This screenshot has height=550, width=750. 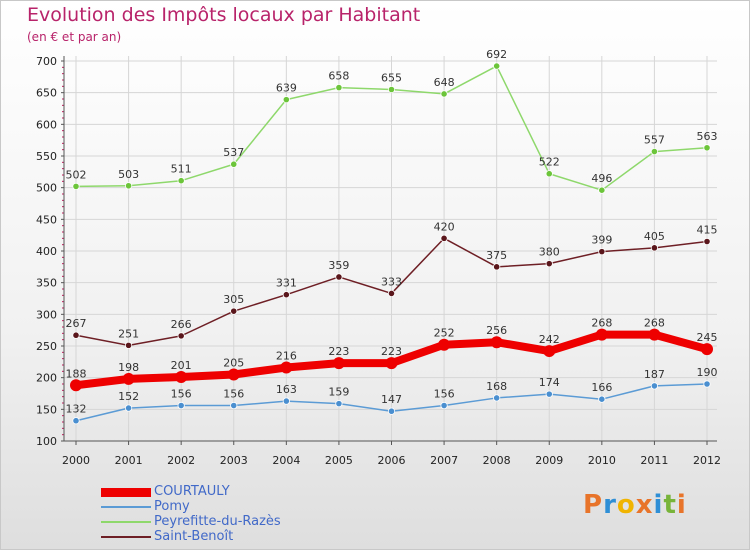 I want to click on data-label-courtauly: 252, so click(x=444, y=333).